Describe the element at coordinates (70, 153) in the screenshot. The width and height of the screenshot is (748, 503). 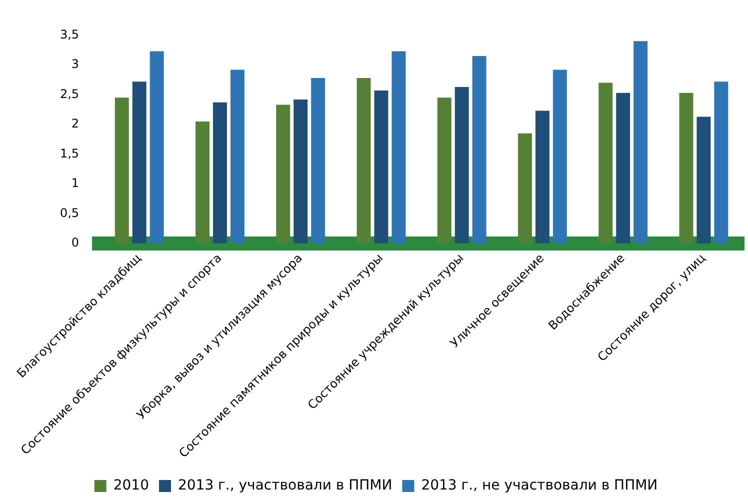
I see `y-tick-label: 1,5` at that location.